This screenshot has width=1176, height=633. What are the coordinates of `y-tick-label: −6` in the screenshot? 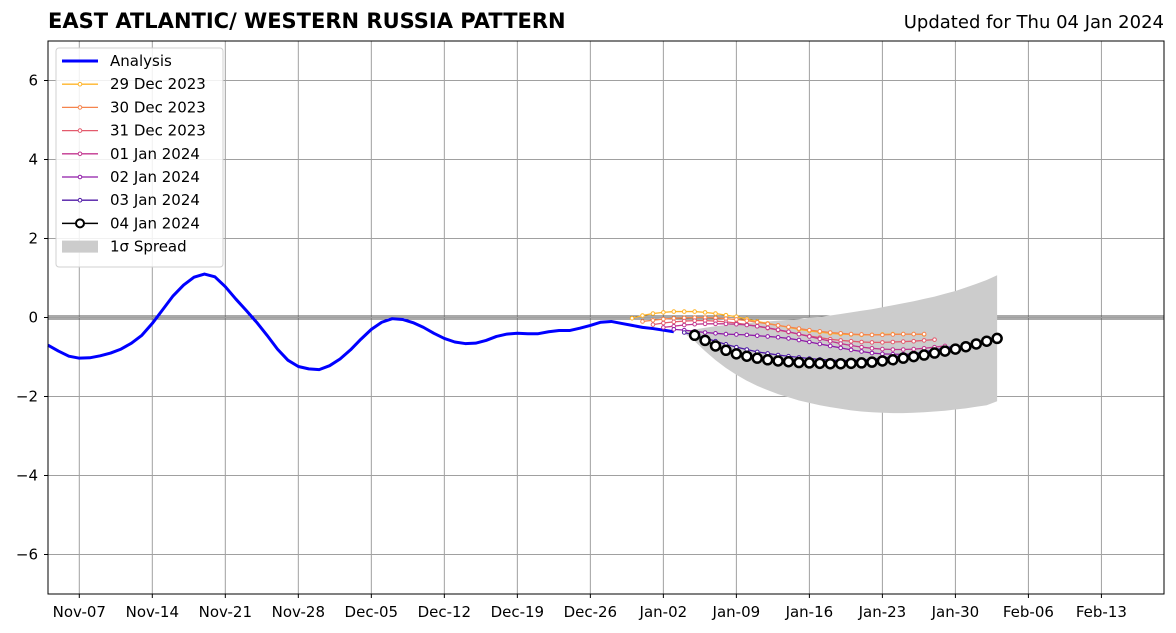 It's located at (27, 555).